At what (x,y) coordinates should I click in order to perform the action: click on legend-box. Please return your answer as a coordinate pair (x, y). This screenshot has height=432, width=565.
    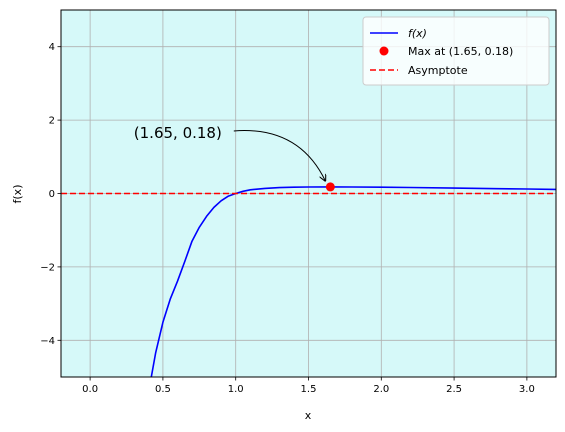
    Looking at the image, I should click on (456, 51).